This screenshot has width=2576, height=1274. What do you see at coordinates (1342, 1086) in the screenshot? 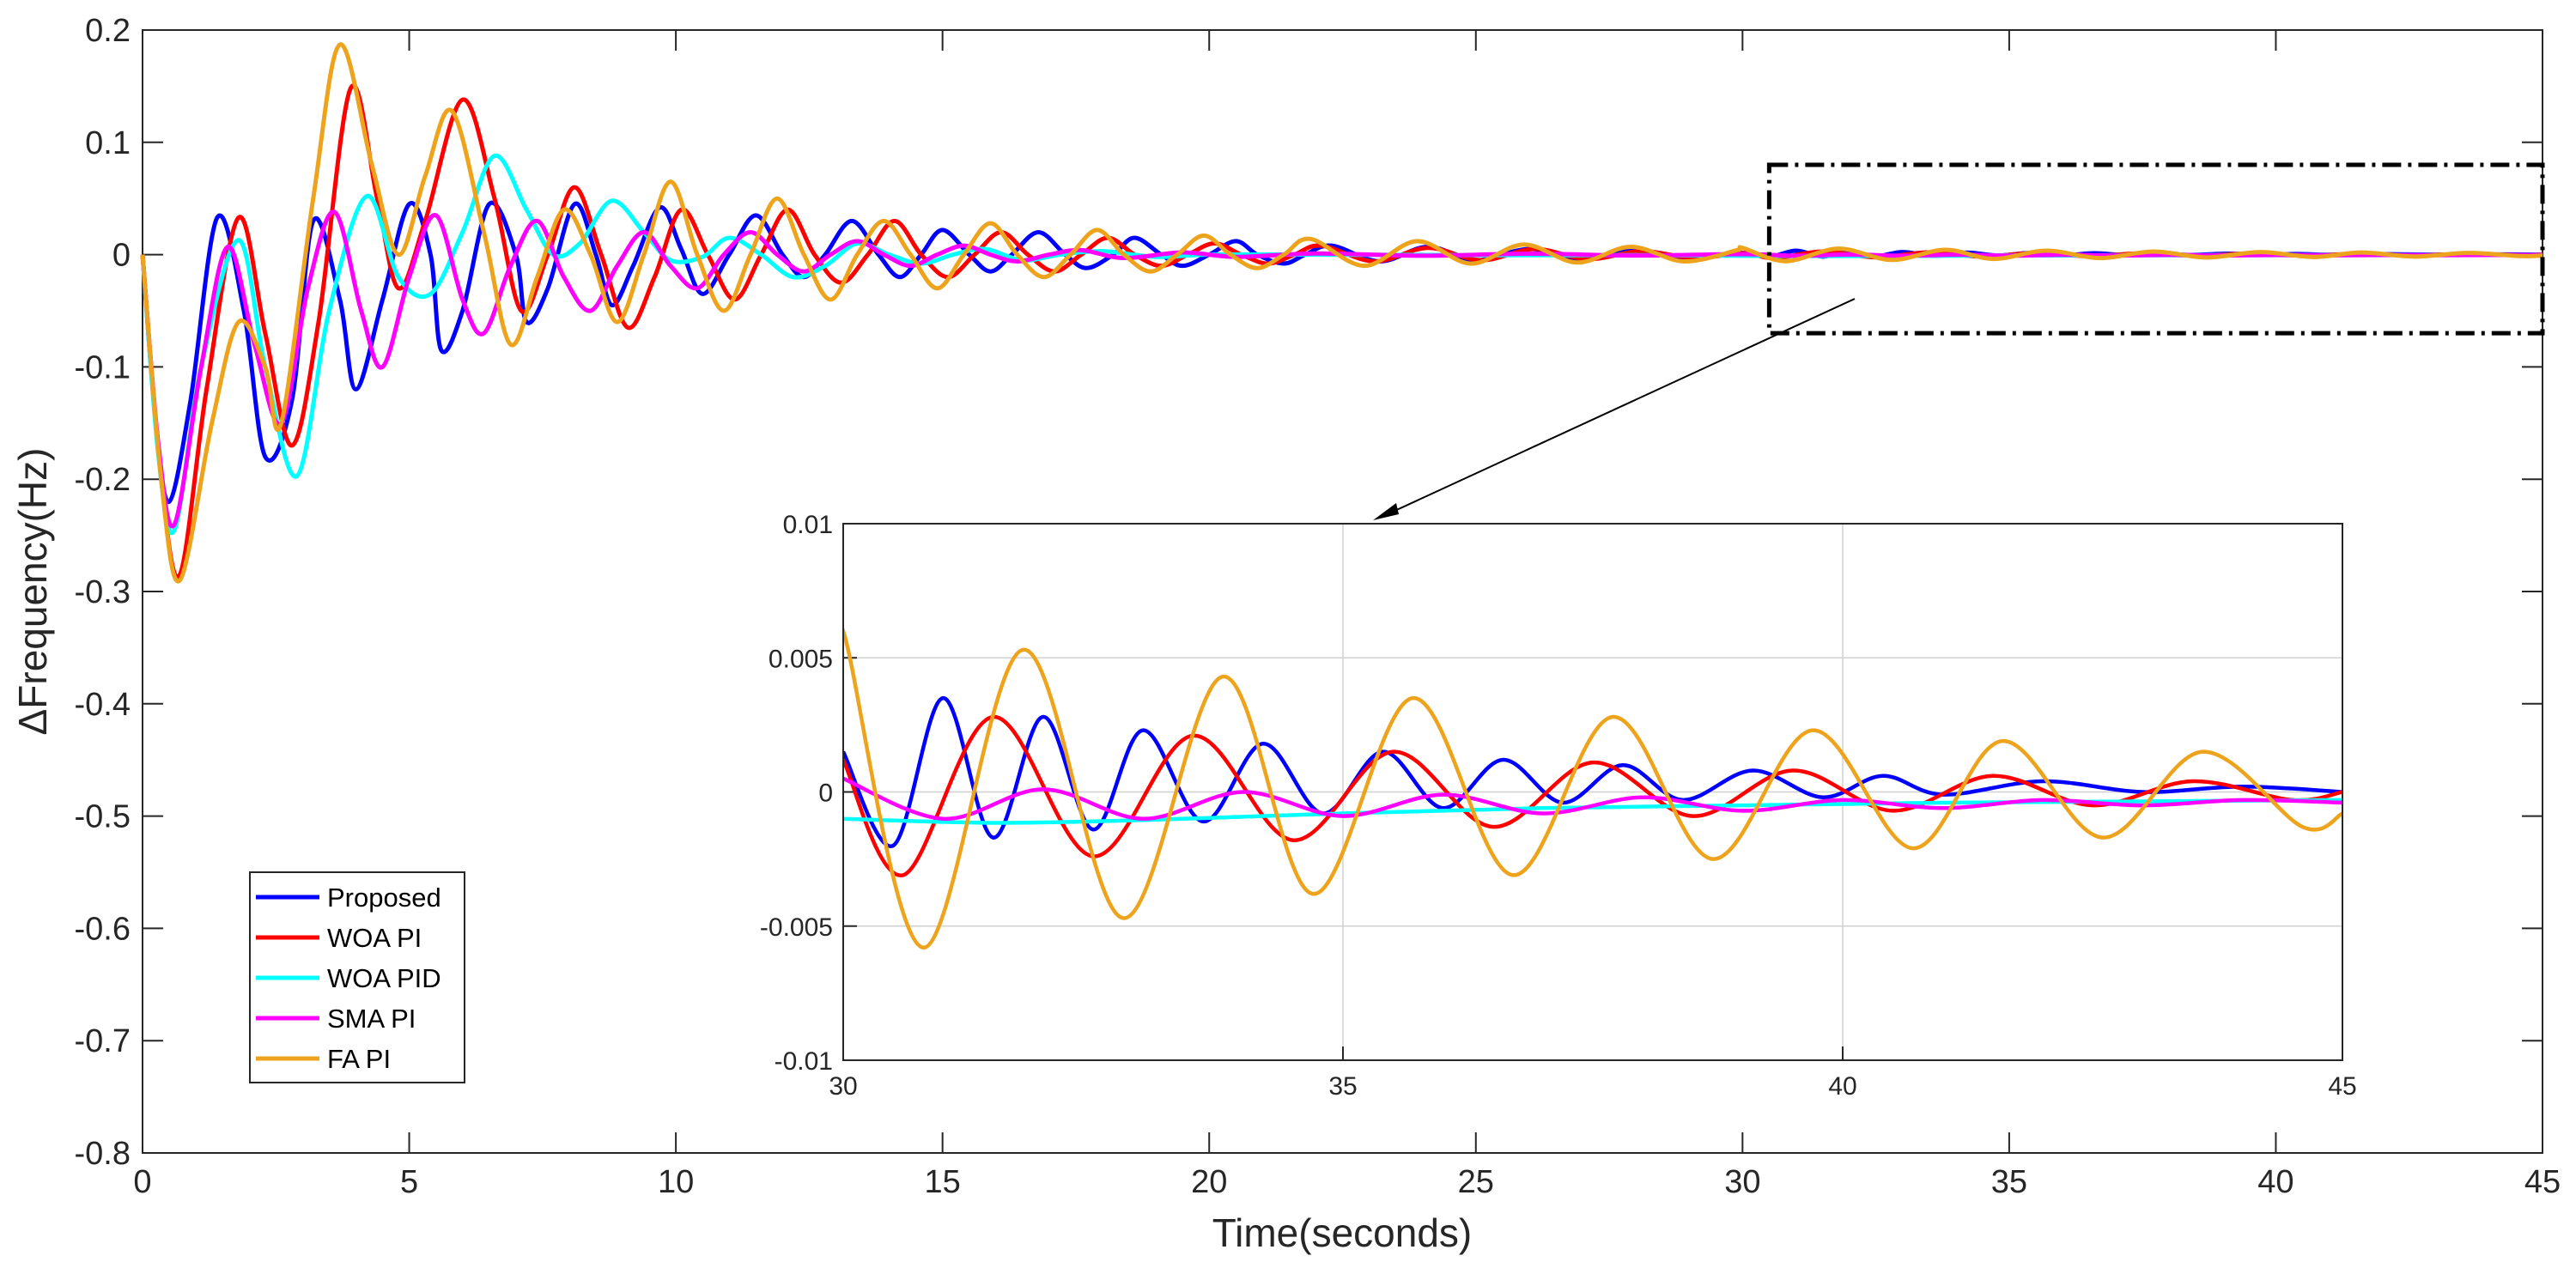
I see `inset-x-tick-label: 35` at bounding box center [1342, 1086].